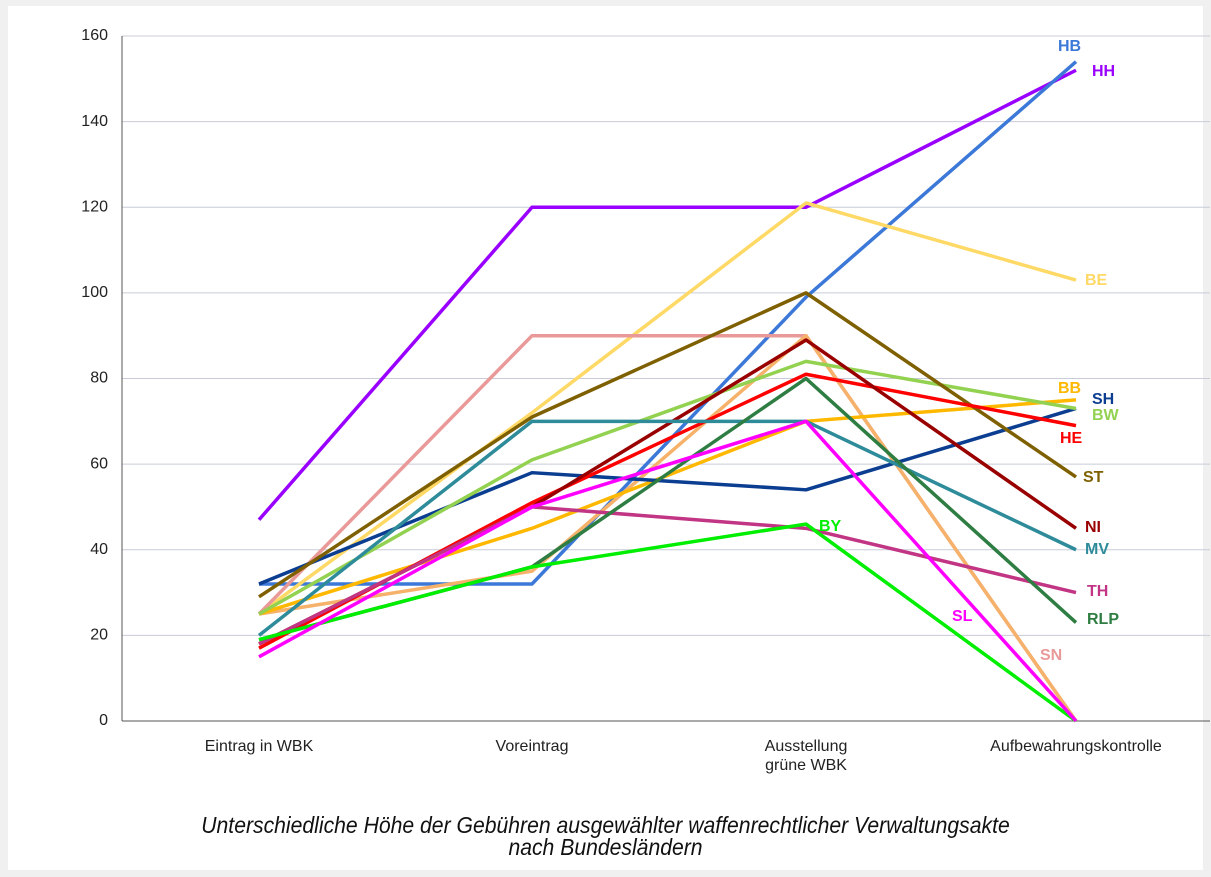 Image resolution: width=1211 pixels, height=877 pixels. Describe the element at coordinates (962, 616) in the screenshot. I see `series-label: SL` at that location.